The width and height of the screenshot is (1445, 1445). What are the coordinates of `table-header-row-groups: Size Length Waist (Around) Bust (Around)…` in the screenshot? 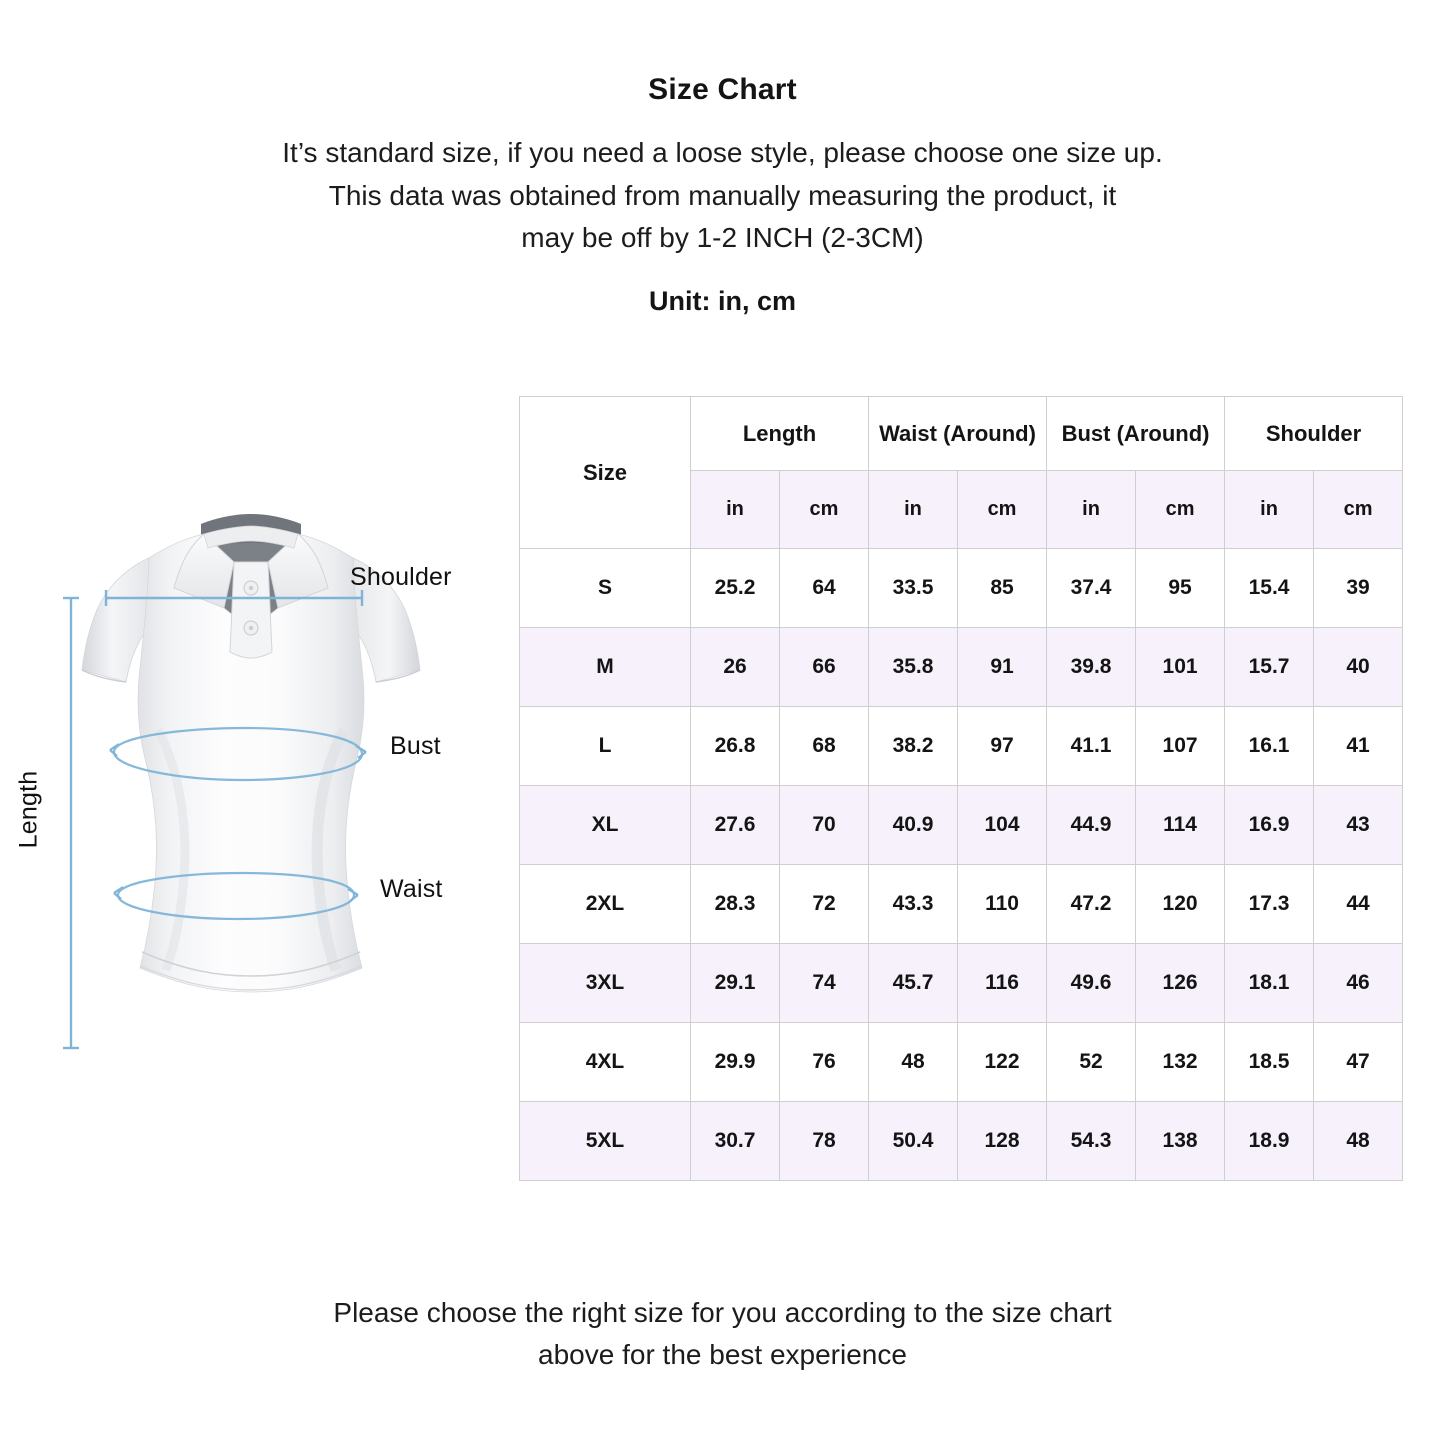 It's located at (961, 472).